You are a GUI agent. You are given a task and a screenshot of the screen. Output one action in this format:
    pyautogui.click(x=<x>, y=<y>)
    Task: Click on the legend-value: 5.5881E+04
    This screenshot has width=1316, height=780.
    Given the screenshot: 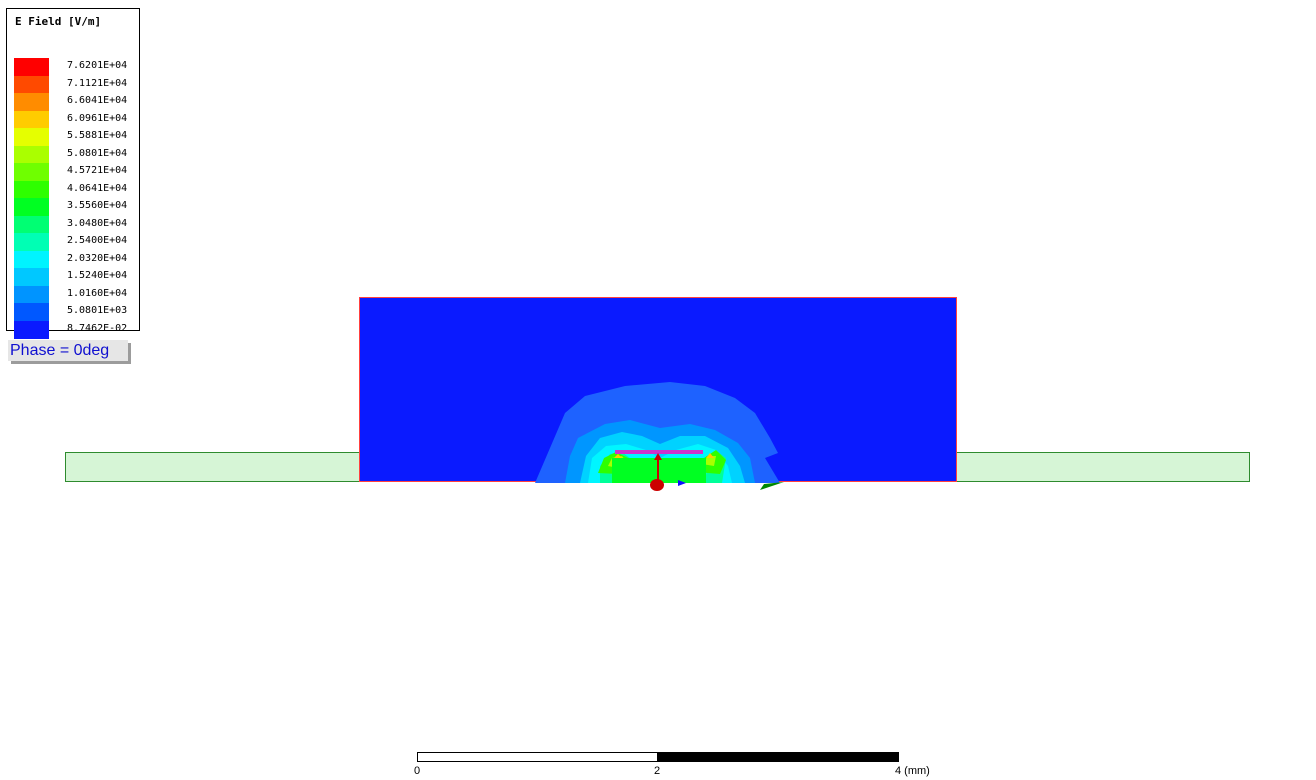 What is the action you would take?
    pyautogui.click(x=97, y=135)
    